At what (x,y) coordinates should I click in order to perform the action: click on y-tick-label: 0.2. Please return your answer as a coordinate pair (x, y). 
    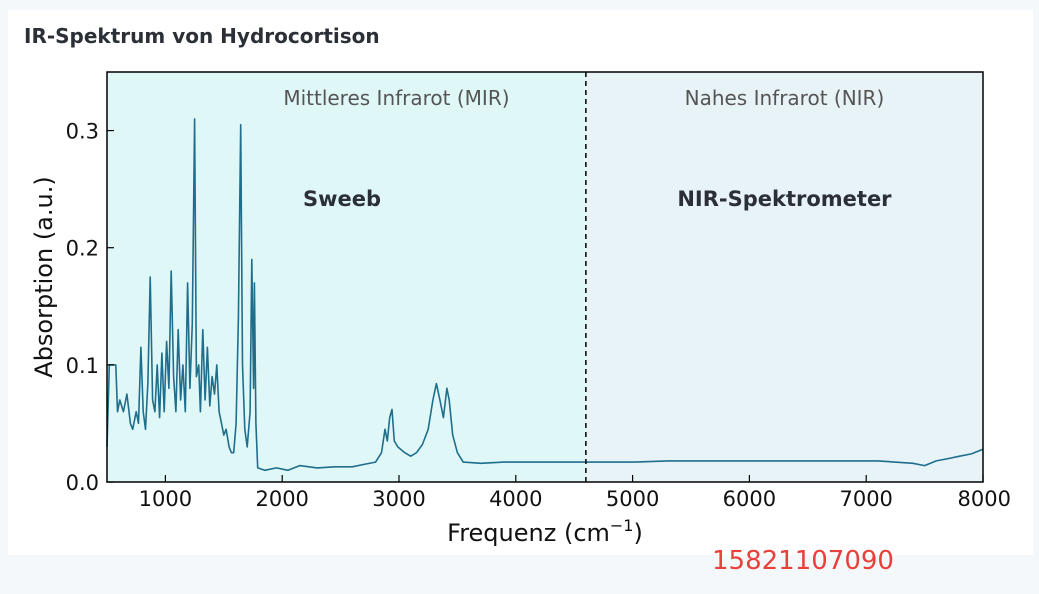
    Looking at the image, I should click on (82, 249).